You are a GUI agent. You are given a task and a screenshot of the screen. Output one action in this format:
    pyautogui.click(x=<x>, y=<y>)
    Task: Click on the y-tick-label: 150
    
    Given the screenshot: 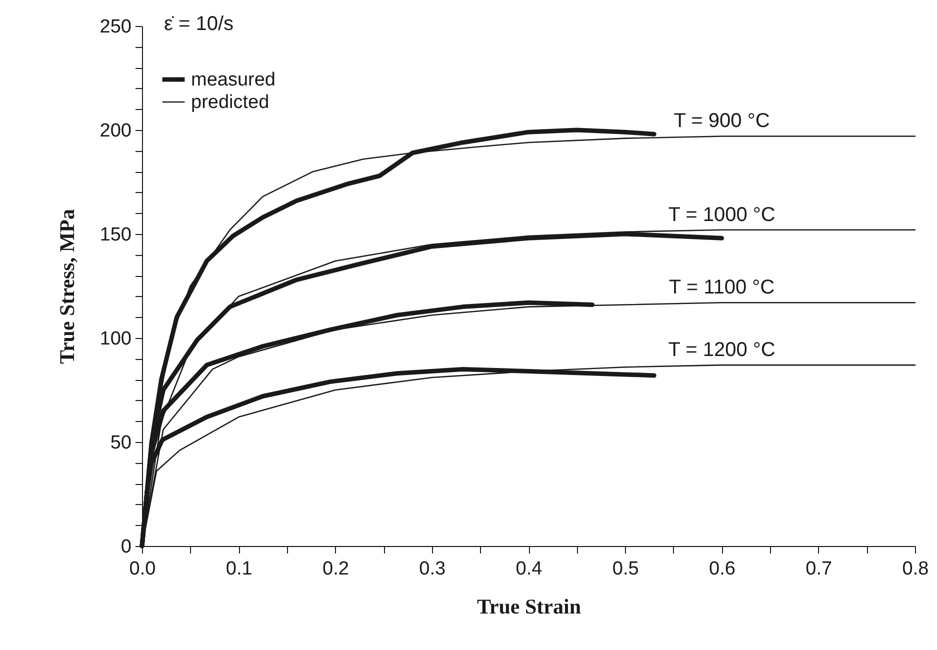 What is the action you would take?
    pyautogui.click(x=116, y=235)
    